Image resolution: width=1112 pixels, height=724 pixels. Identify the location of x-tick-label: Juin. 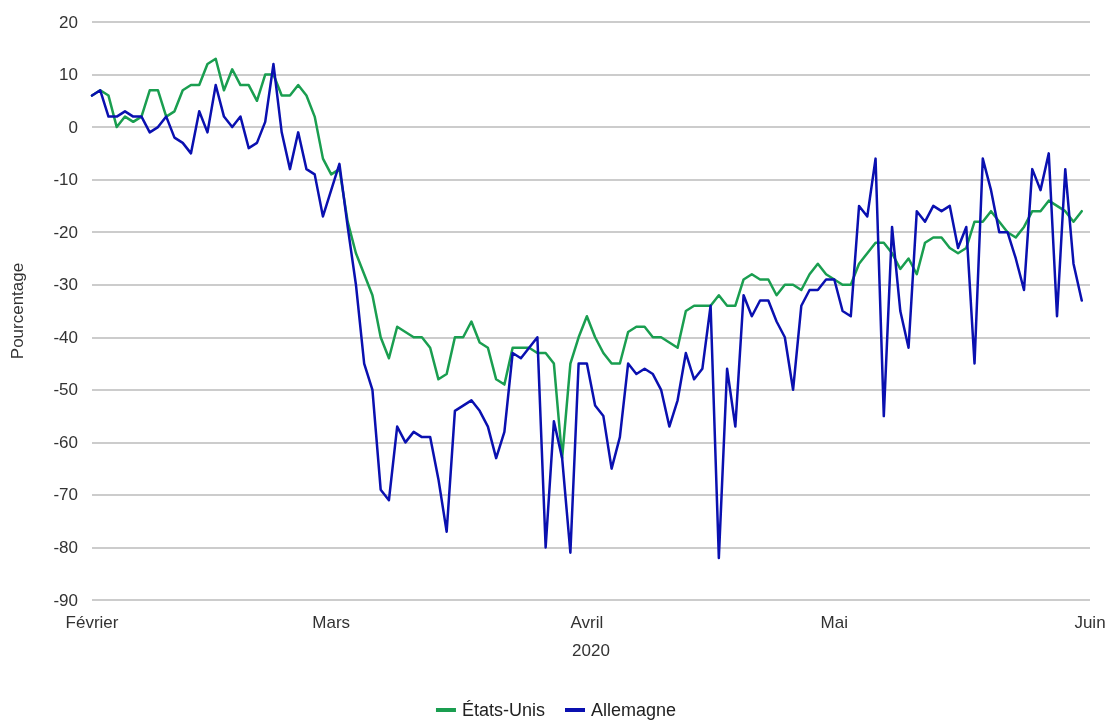
(1090, 622).